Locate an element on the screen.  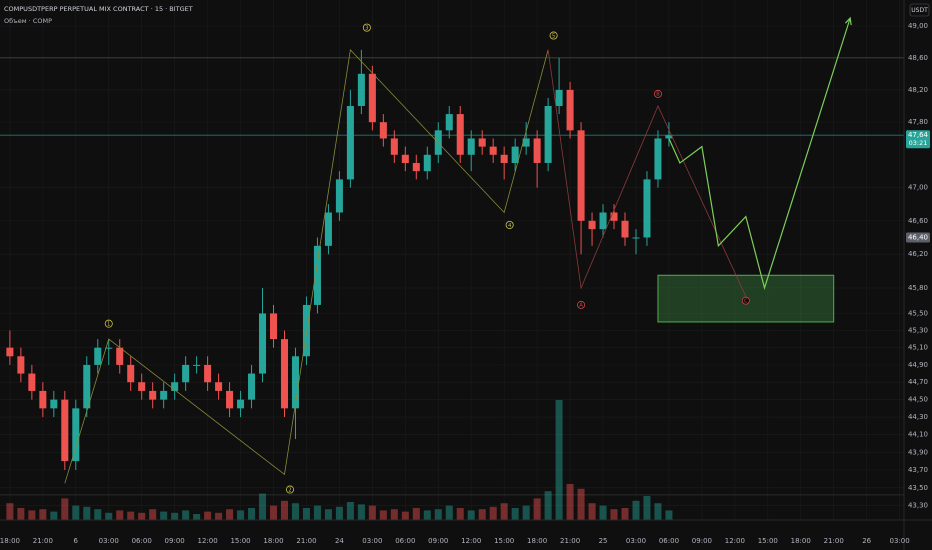
countdown: 03:21 is located at coordinates (918, 143).